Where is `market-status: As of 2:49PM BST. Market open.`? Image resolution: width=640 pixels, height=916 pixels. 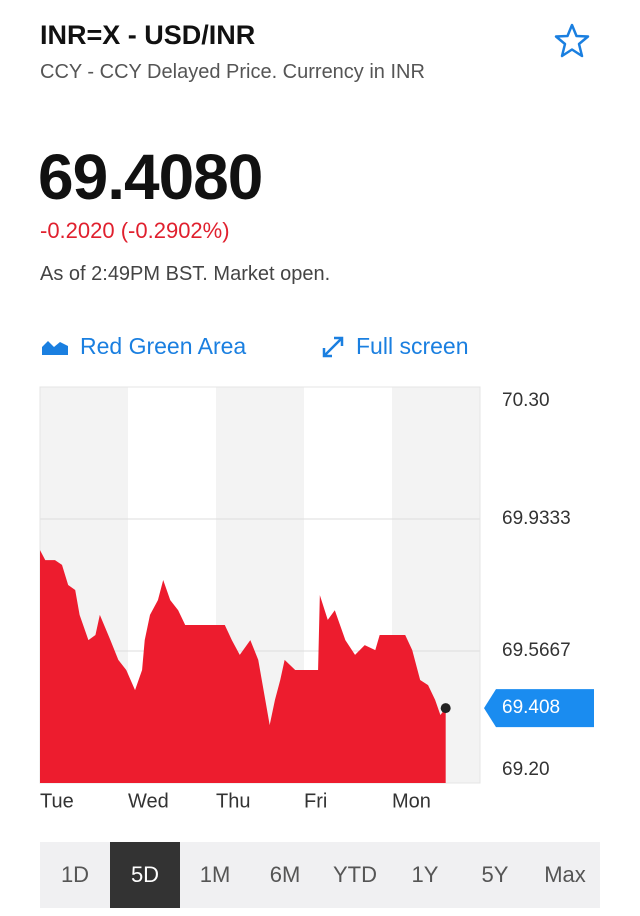 market-status: As of 2:49PM BST. Market open. is located at coordinates (185, 274).